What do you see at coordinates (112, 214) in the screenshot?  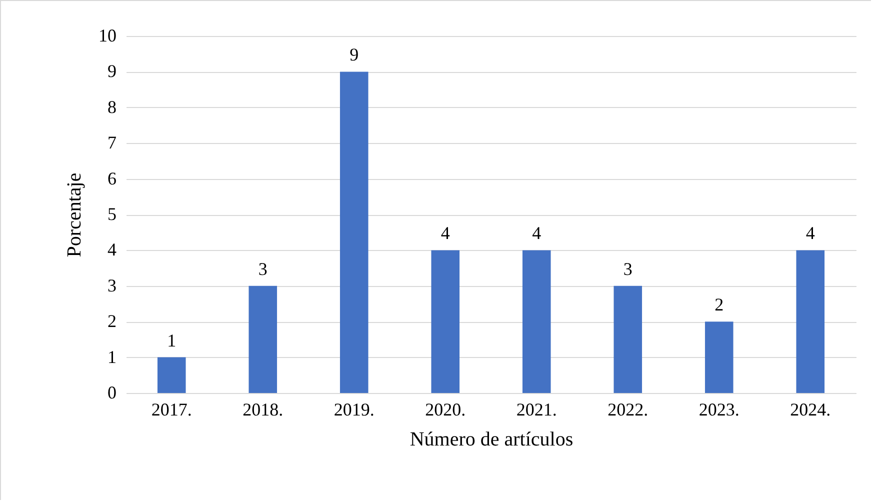 I see `y-tick-label: 5` at bounding box center [112, 214].